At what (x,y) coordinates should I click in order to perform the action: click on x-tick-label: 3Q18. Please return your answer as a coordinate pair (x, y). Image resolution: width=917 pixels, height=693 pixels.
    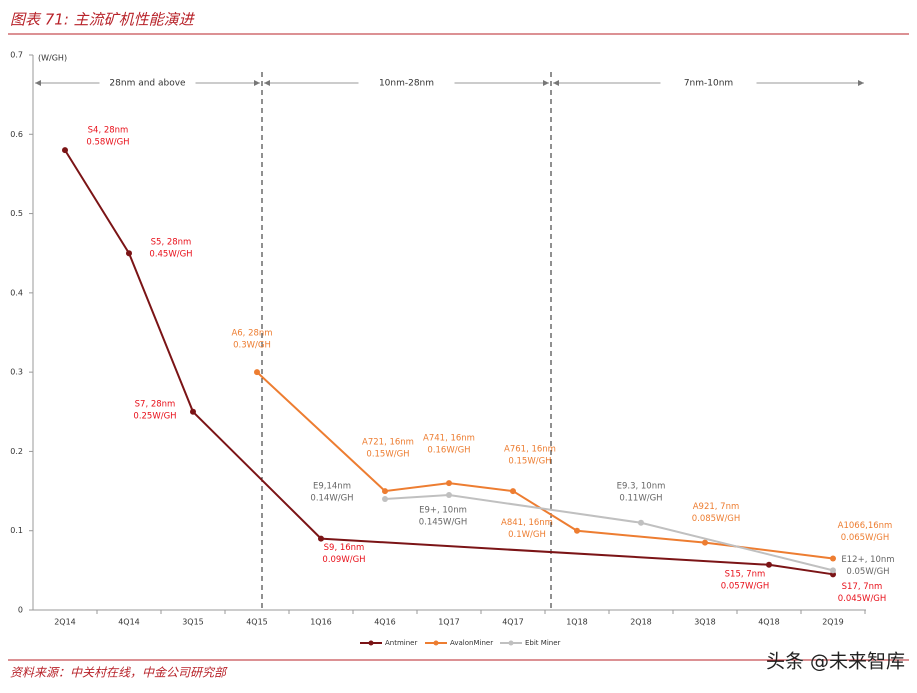
    Looking at the image, I should click on (705, 622).